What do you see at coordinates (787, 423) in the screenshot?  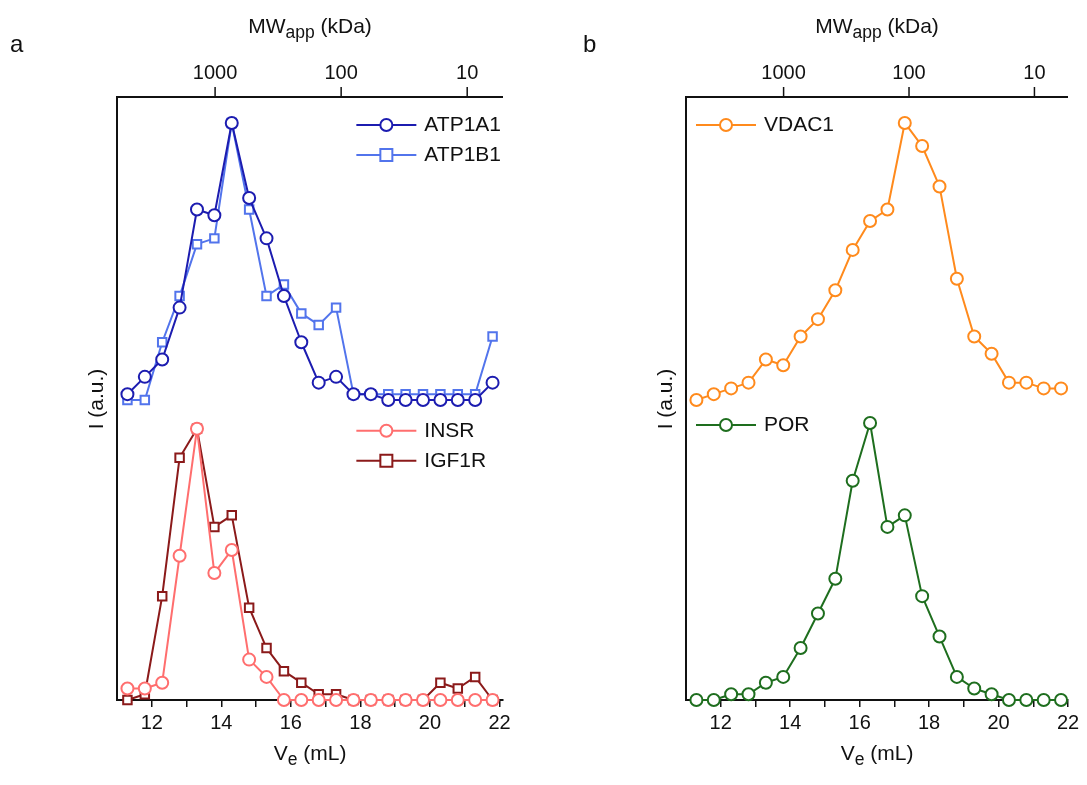 I see `legend-label: POR` at bounding box center [787, 423].